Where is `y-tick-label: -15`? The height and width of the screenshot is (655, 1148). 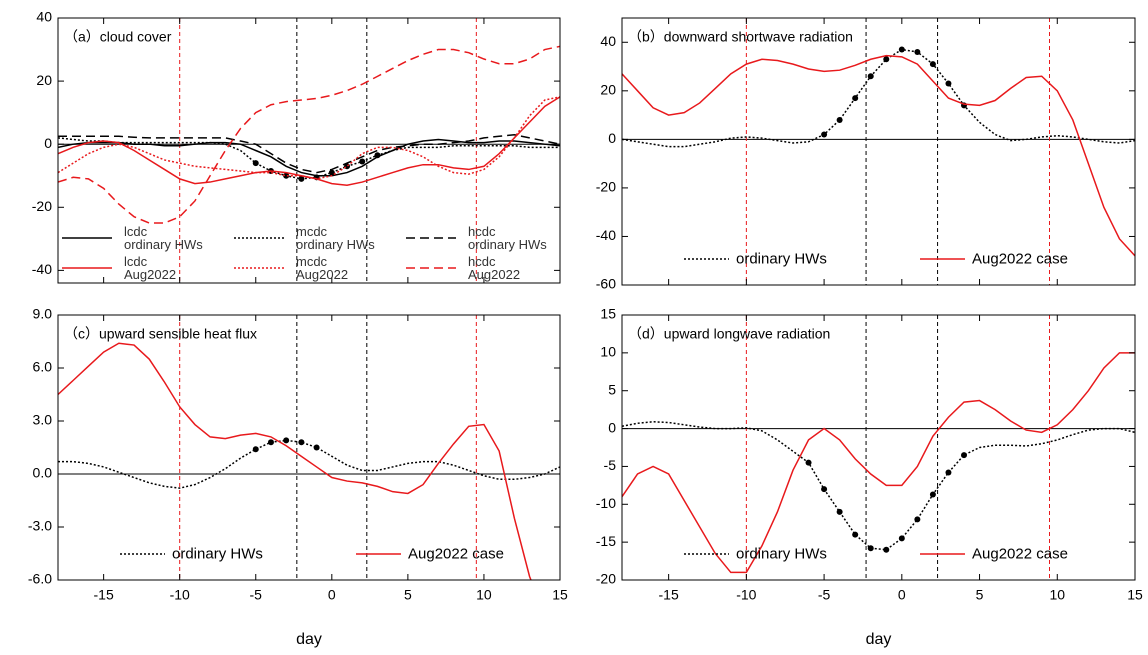
y-tick-label: -15 is located at coordinates (606, 541).